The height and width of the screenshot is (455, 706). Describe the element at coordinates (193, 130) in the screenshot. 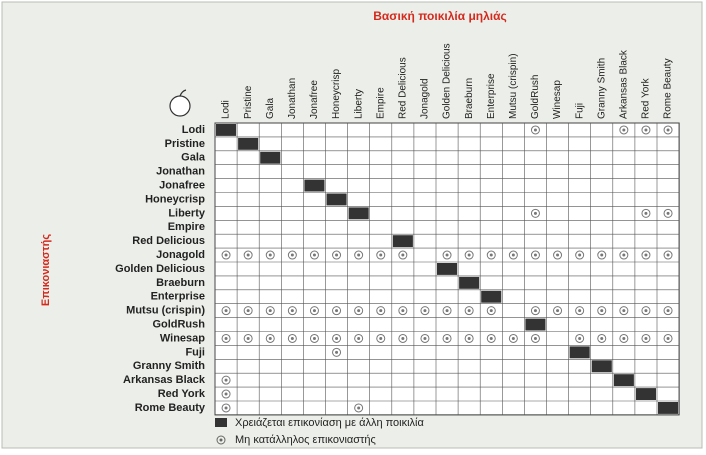

I see `row-label: Lodi` at that location.